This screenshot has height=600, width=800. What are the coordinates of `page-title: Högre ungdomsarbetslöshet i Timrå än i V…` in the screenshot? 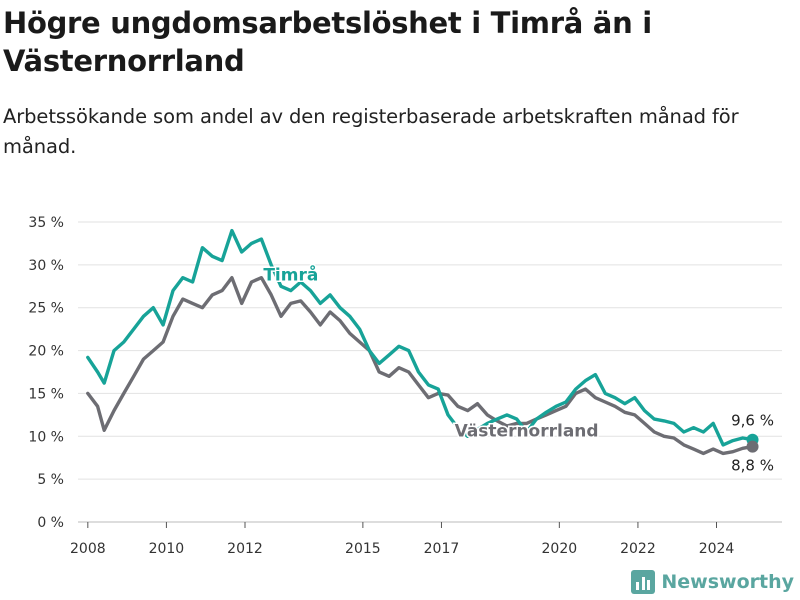 It's located at (327, 42).